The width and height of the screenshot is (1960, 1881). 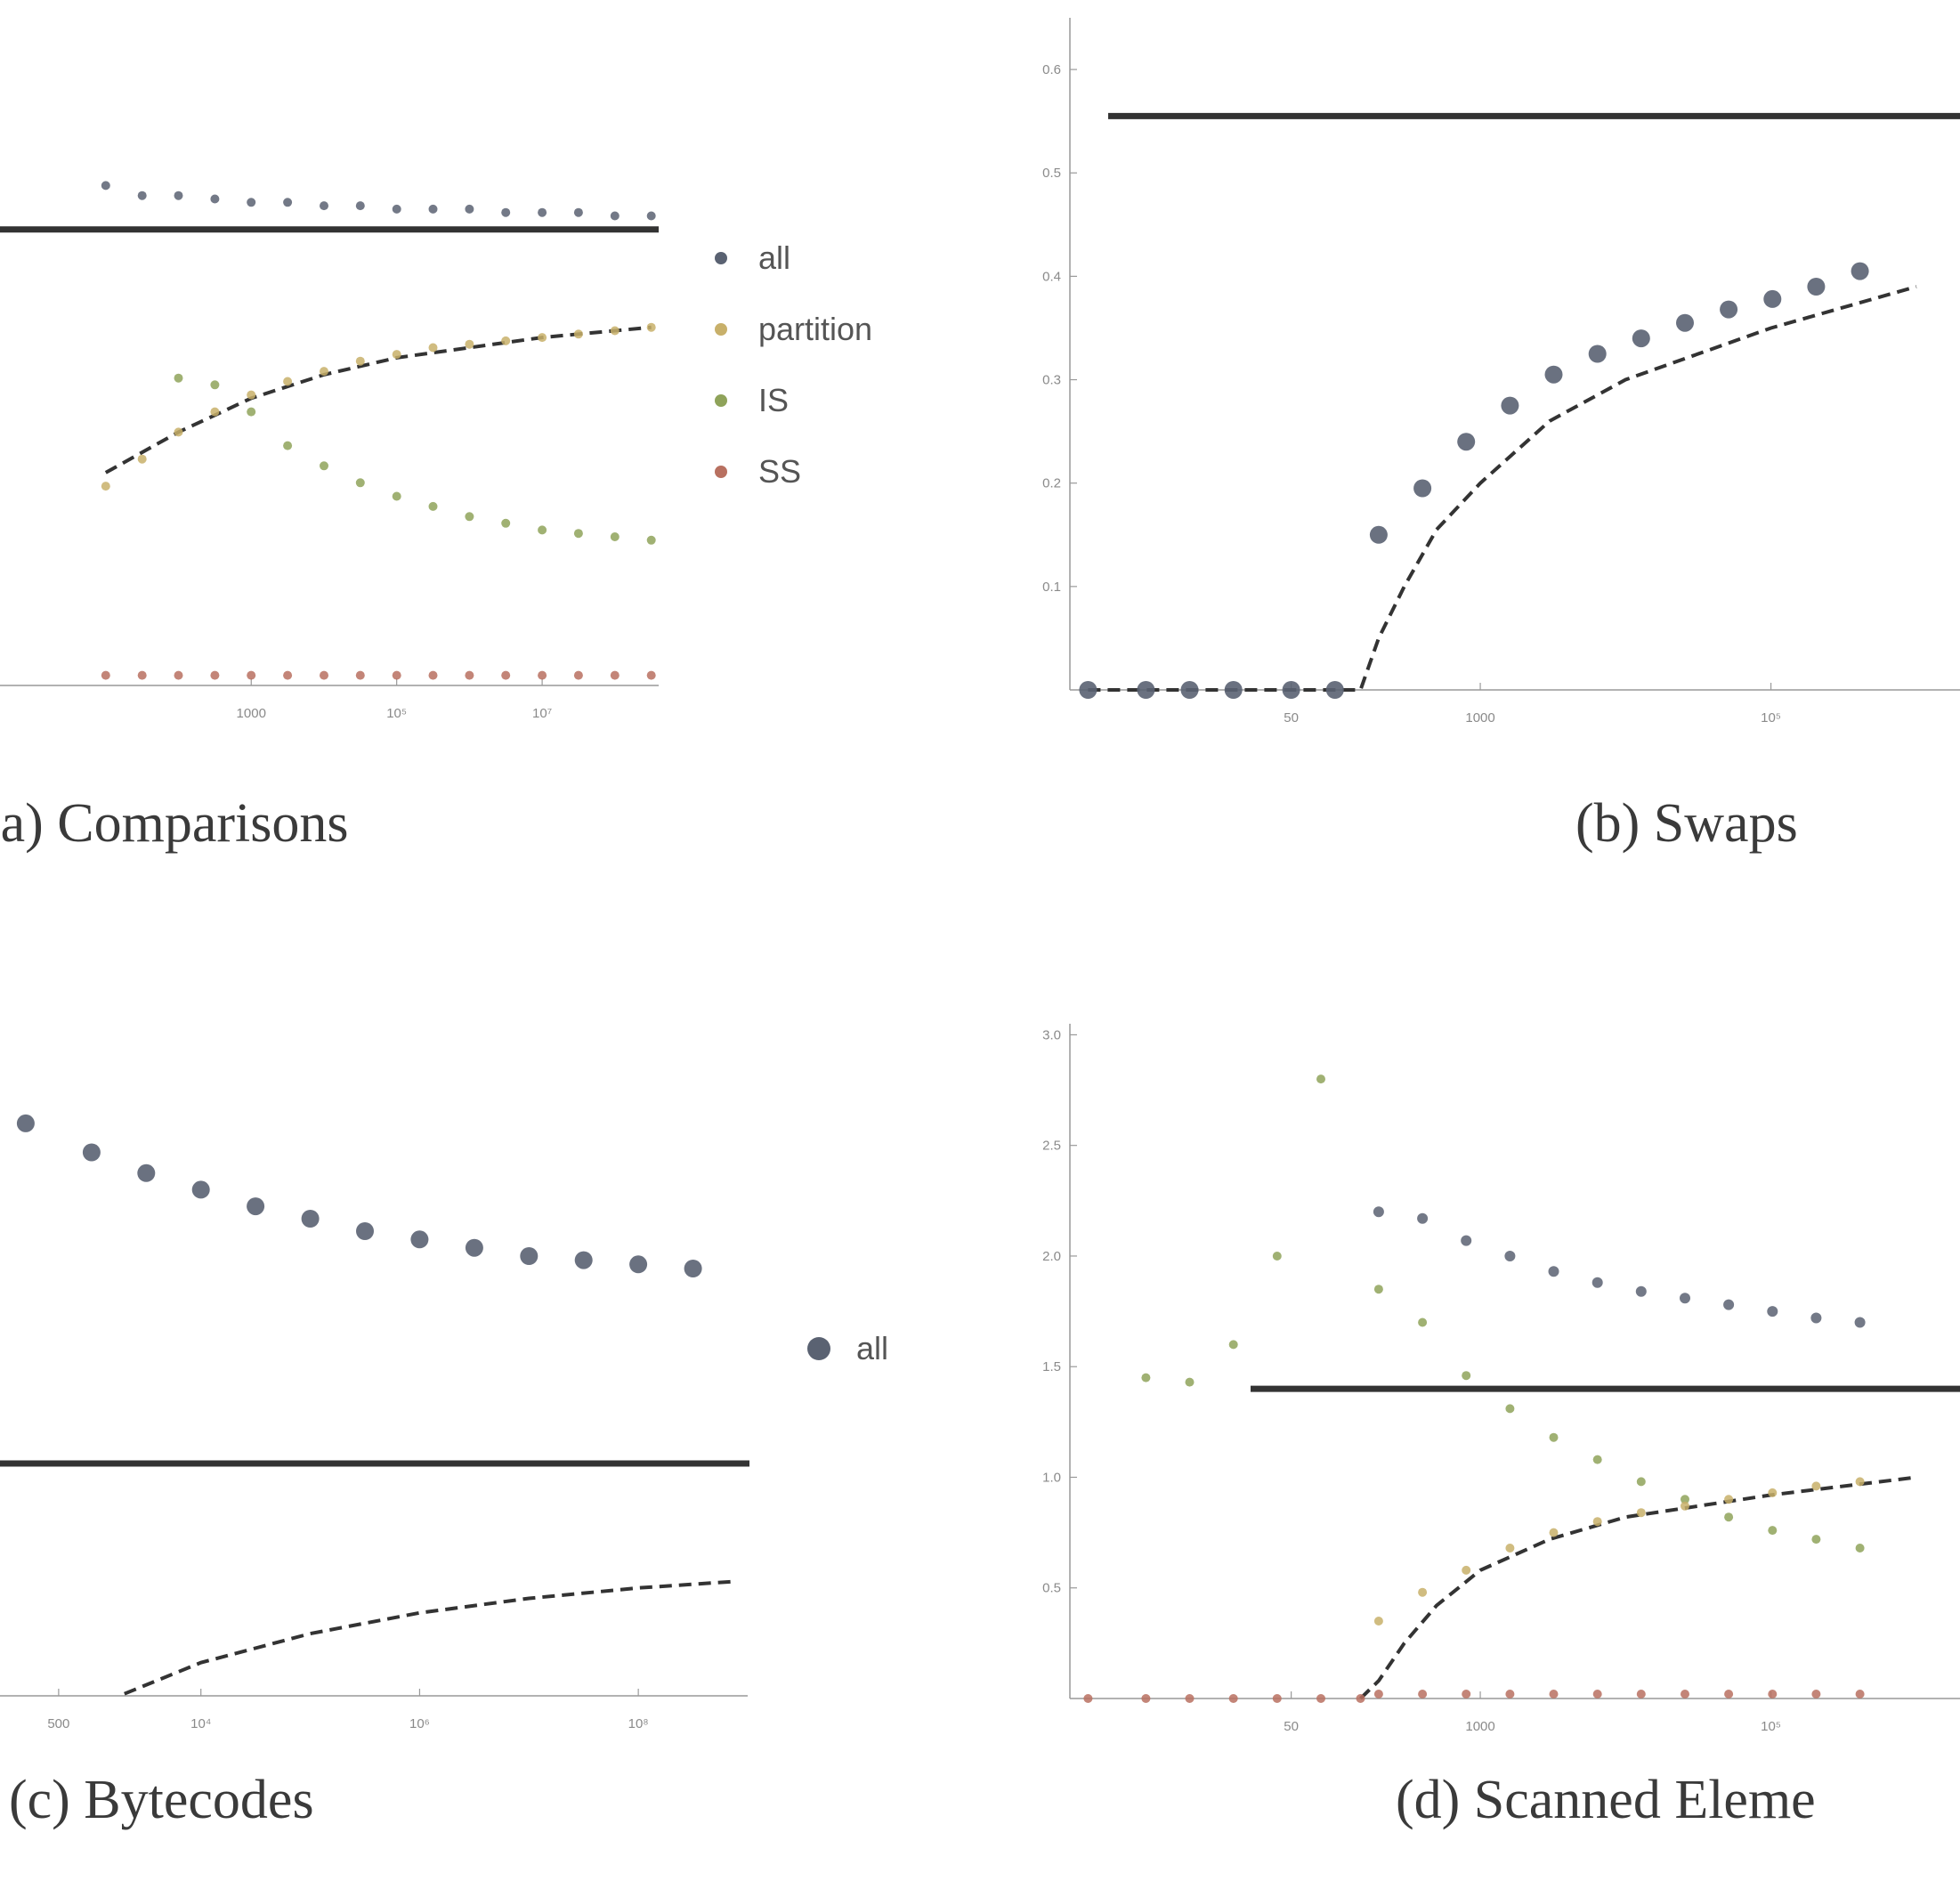 I want to click on x-tick-label: 10⁸, so click(x=639, y=1723).